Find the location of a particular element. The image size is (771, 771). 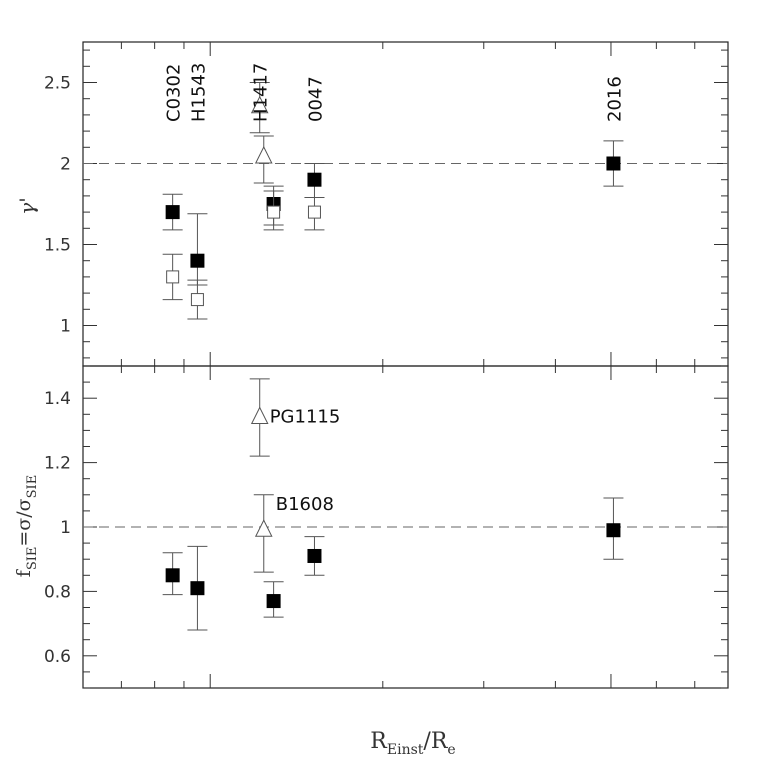

x-axis-title: REinst/Re is located at coordinates (412, 743).